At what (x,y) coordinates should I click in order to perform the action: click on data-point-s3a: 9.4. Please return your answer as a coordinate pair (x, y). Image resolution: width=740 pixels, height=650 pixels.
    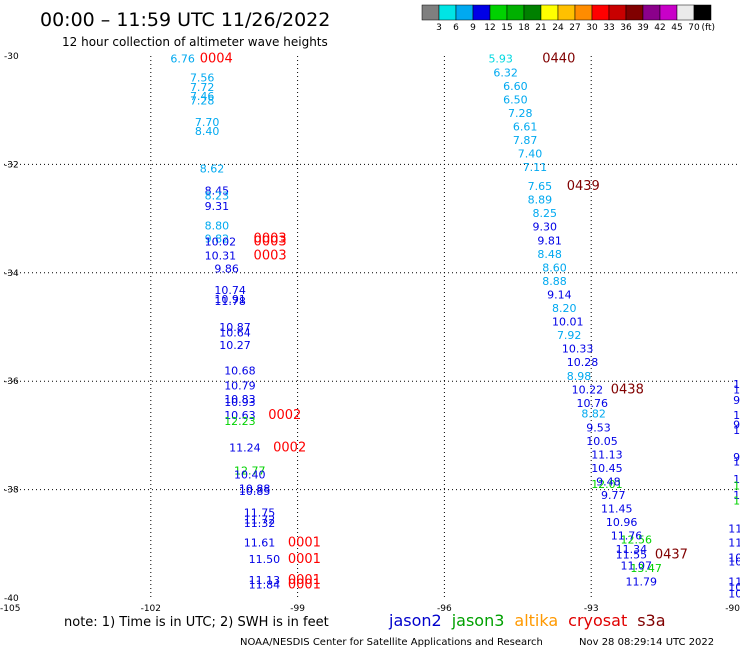
    Looking at the image, I should click on (736, 425).